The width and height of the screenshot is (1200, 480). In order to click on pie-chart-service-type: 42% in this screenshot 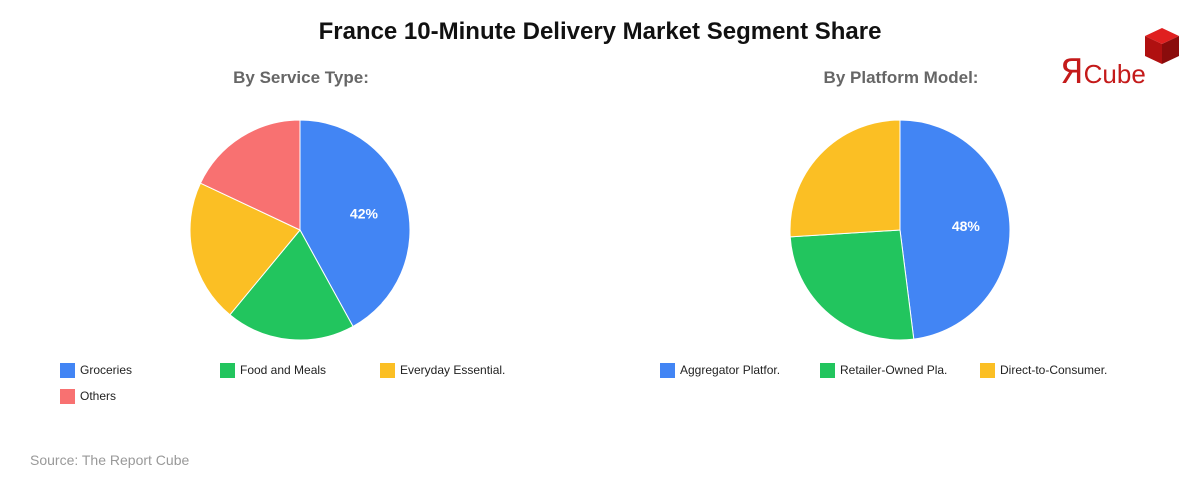, I will do `click(300, 230)`.